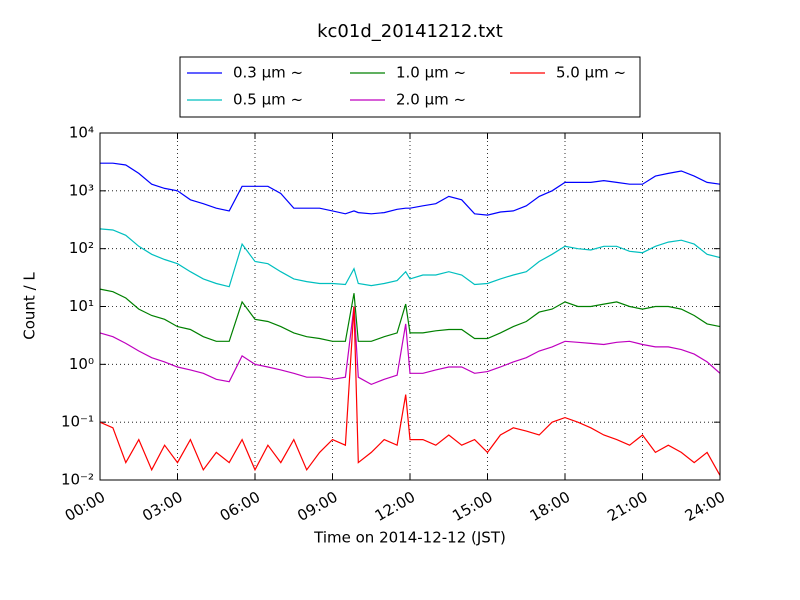 The image size is (800, 600). I want to click on legend-label: 2.0 μm ~, so click(431, 100).